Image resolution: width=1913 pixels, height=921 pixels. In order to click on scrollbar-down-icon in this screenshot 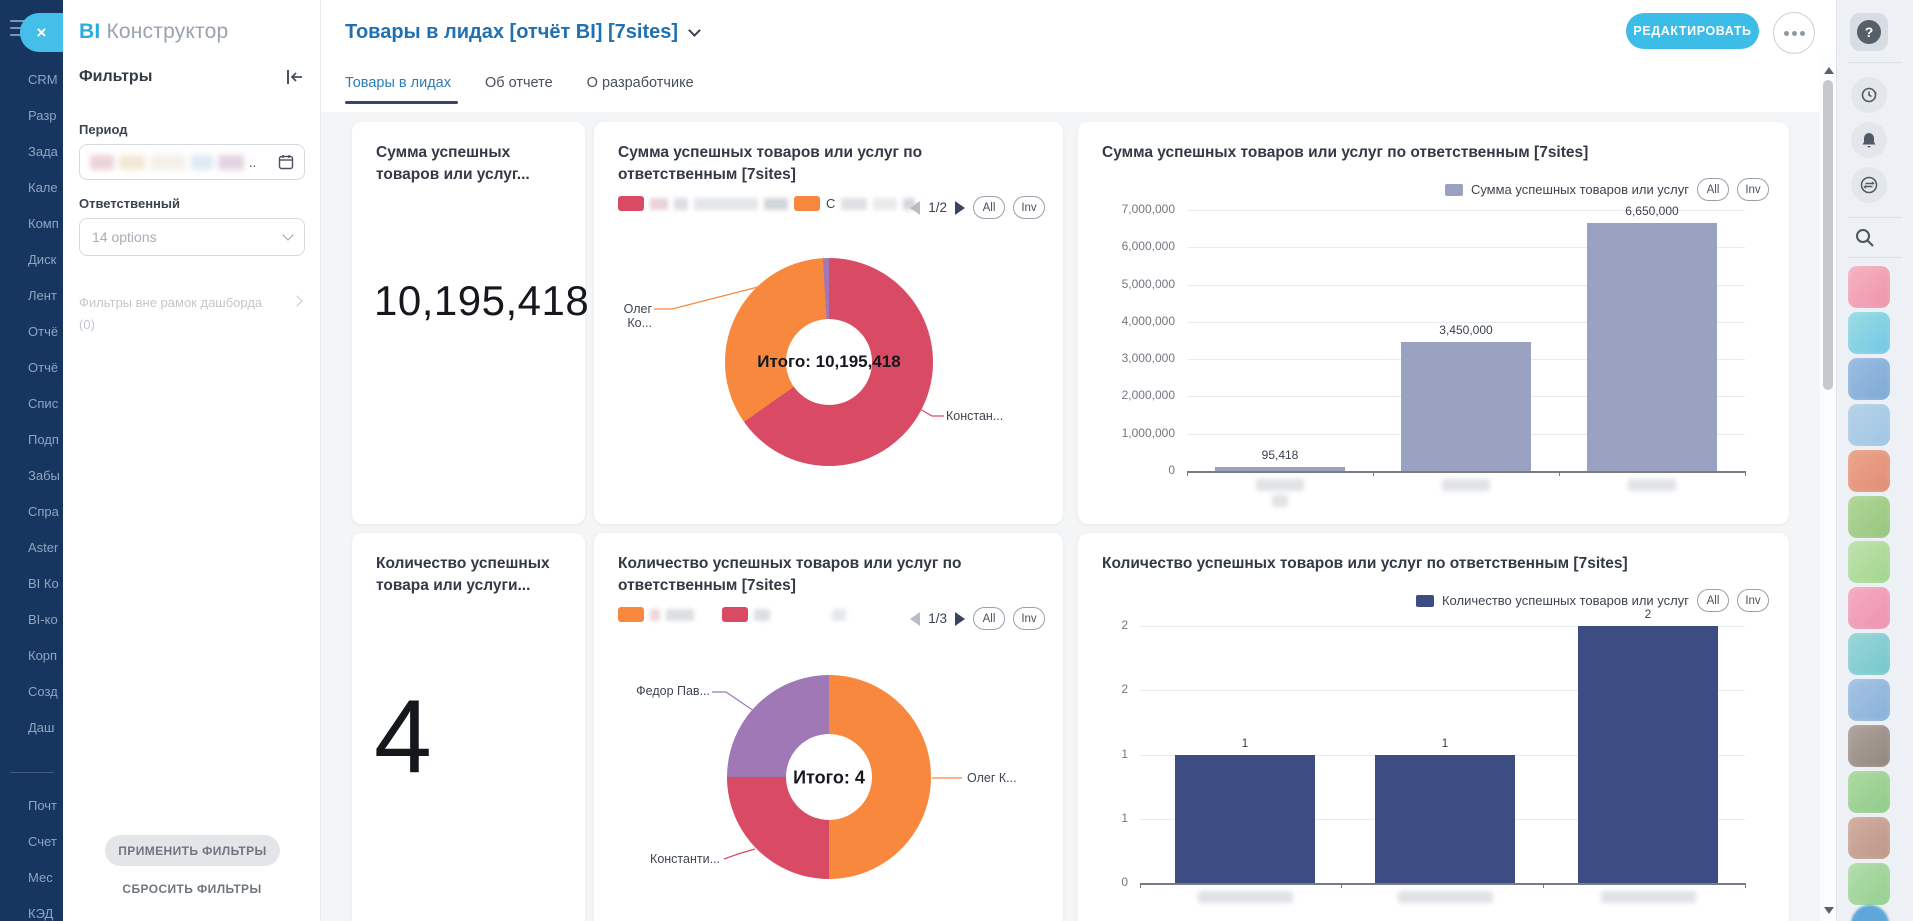, I will do `click(1829, 910)`.